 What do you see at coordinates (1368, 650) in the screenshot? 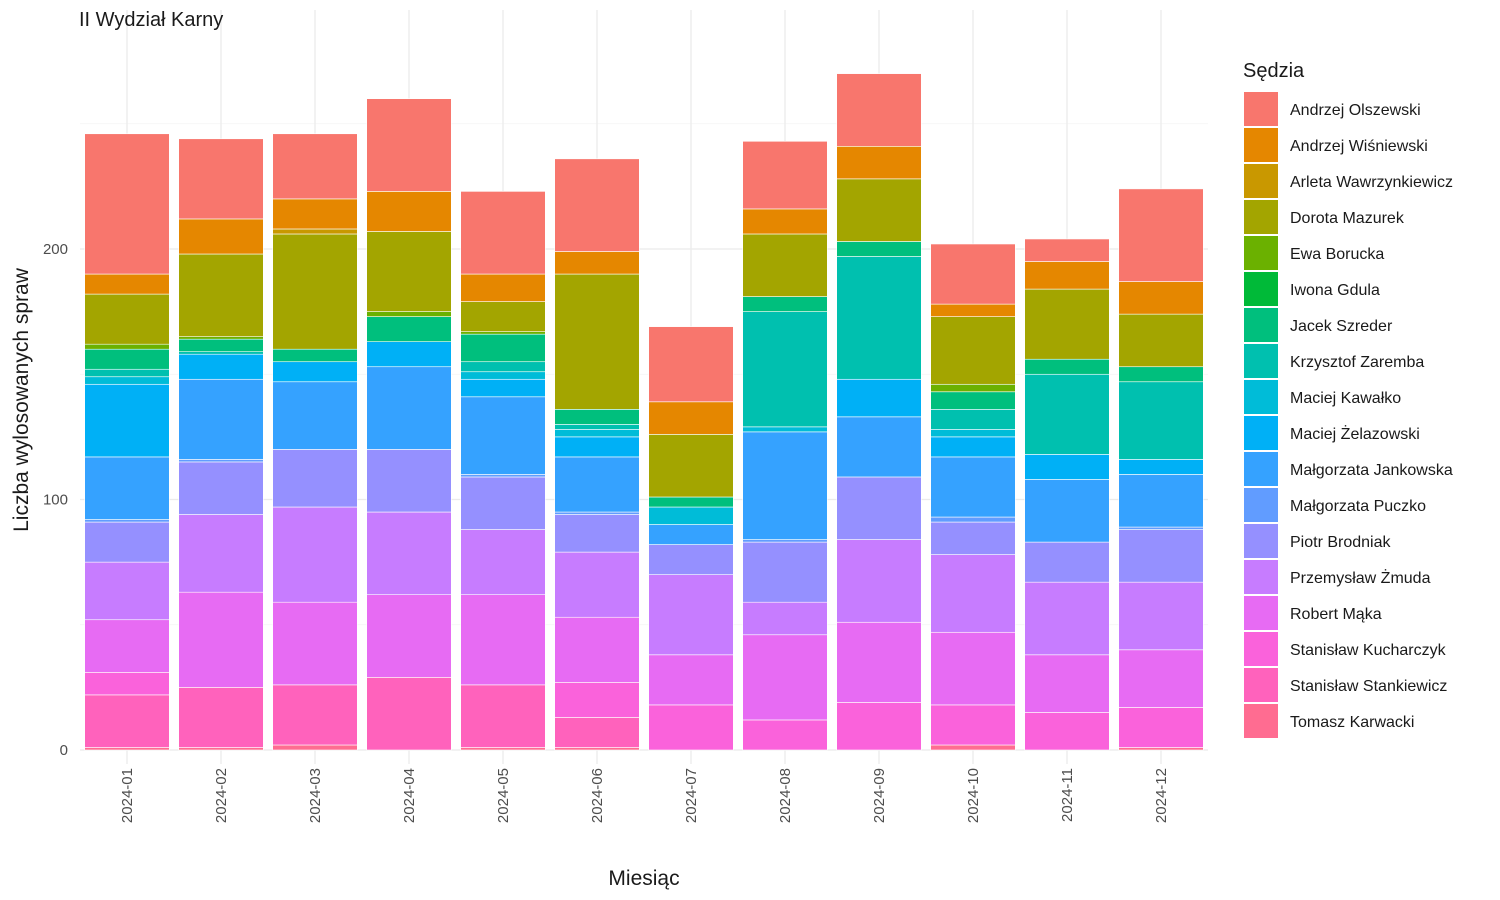
I see `legend-item-label: Stanisław Kucharczyk` at bounding box center [1368, 650].